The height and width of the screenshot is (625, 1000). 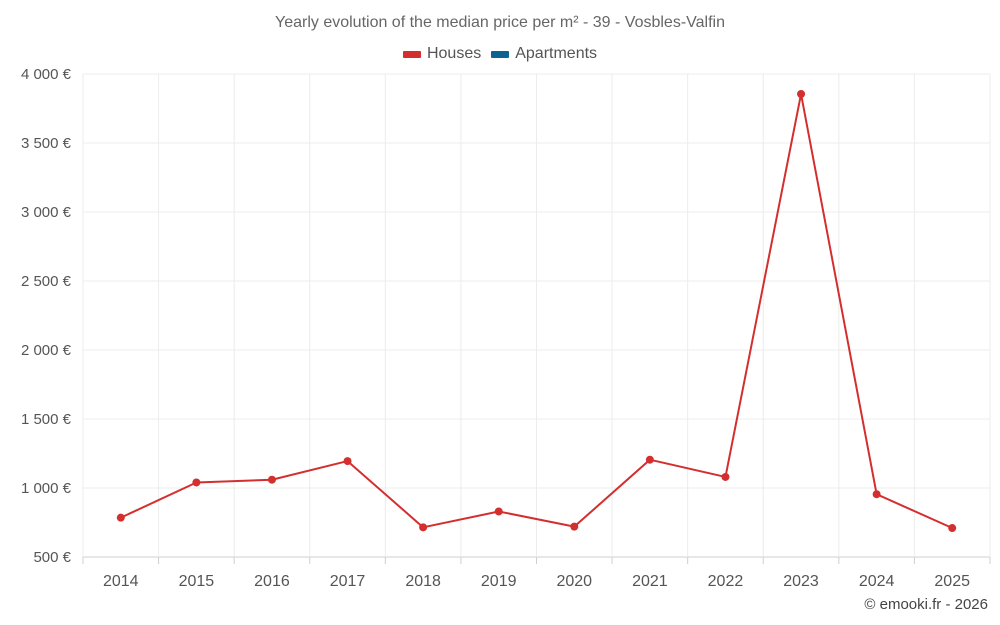 I want to click on y-tick-label: 1 000 €, so click(x=46, y=488).